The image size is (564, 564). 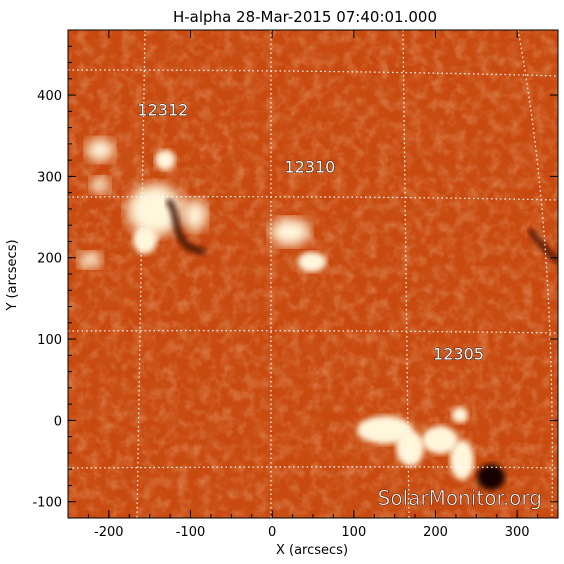 I want to click on x-tick-label: -100, so click(x=191, y=532).